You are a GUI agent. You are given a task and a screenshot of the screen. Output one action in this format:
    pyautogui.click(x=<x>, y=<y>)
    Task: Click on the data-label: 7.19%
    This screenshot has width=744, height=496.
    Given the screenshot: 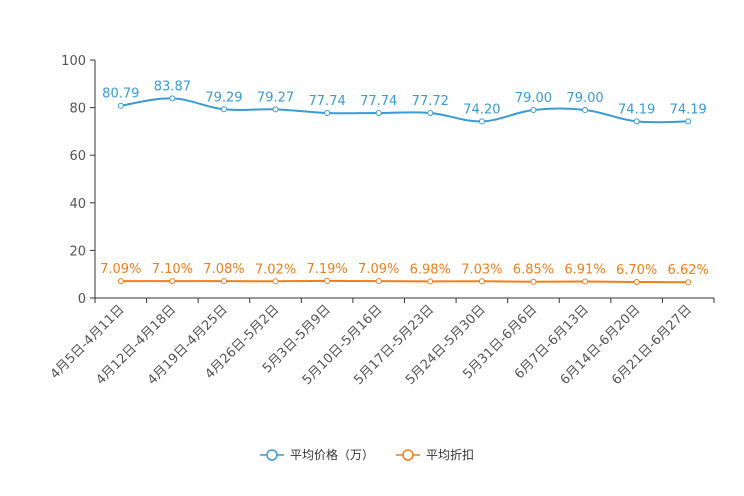 What is the action you would take?
    pyautogui.click(x=326, y=269)
    